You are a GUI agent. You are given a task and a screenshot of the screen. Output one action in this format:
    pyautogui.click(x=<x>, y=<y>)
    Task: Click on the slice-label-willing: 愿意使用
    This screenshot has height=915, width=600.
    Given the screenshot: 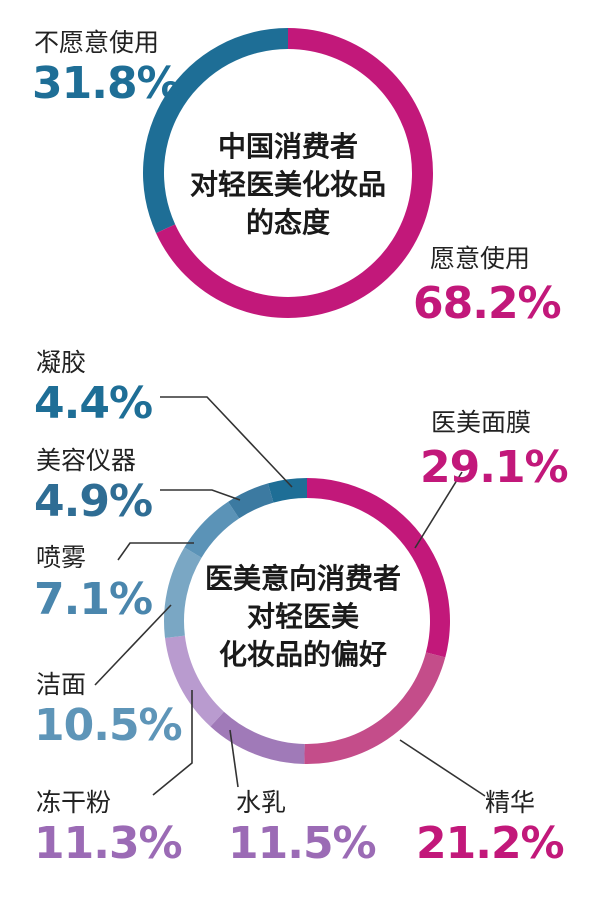 What is the action you would take?
    pyautogui.click(x=480, y=258)
    